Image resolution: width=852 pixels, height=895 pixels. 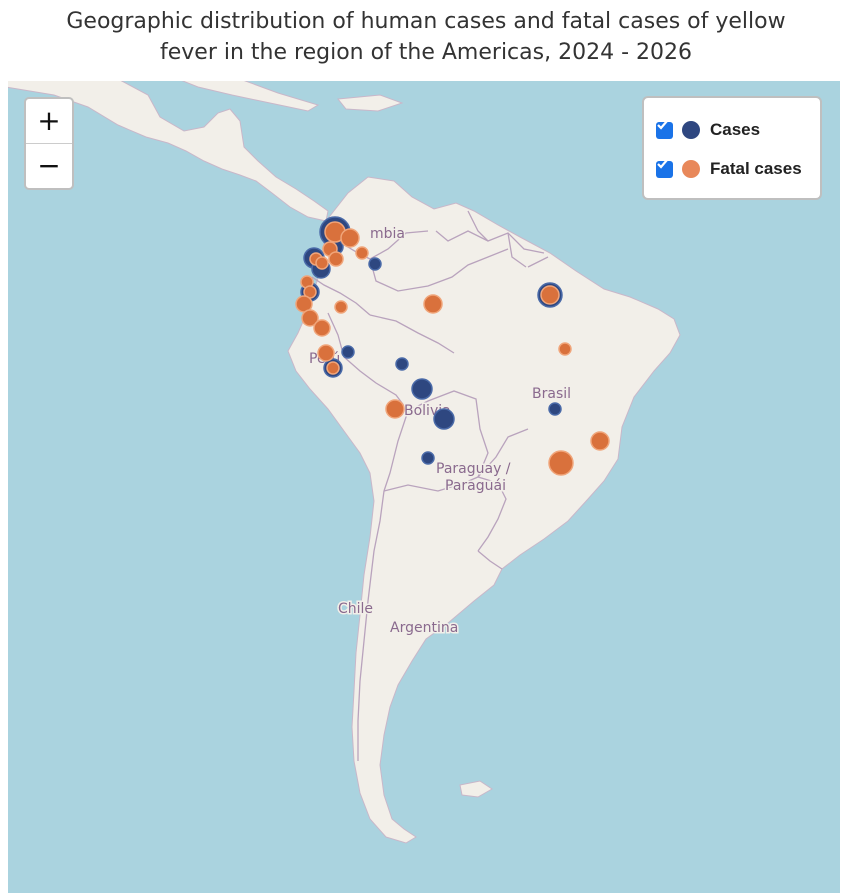 I want to click on label-colombia: mbia, so click(x=387, y=234).